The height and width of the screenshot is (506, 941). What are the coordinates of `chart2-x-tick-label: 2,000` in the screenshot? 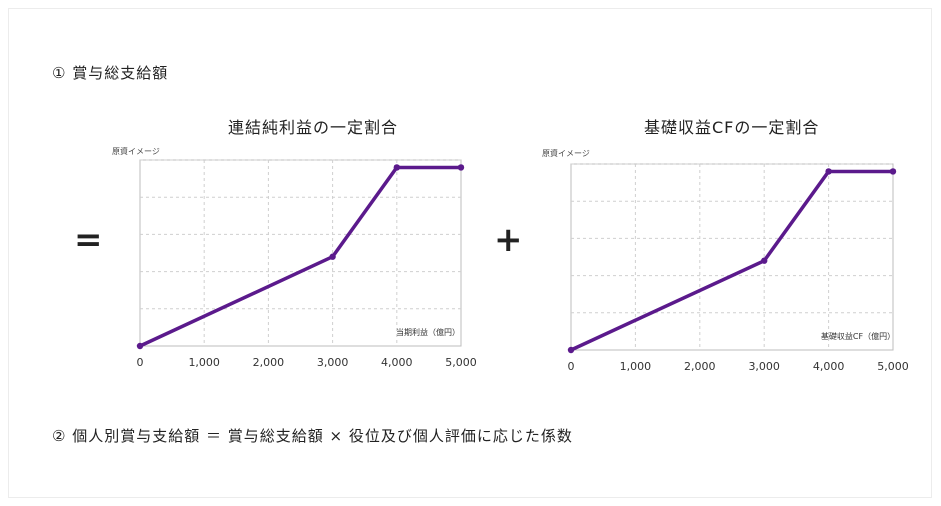 It's located at (700, 366).